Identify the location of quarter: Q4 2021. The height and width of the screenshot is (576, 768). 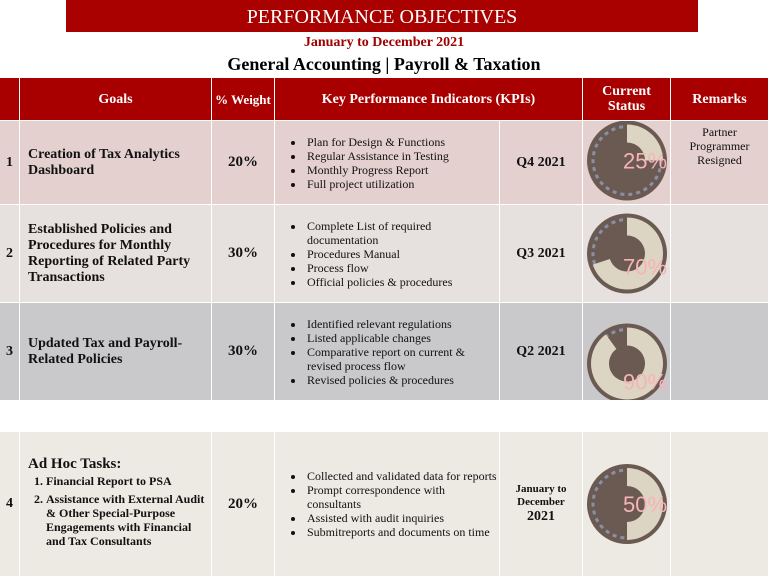
(541, 162).